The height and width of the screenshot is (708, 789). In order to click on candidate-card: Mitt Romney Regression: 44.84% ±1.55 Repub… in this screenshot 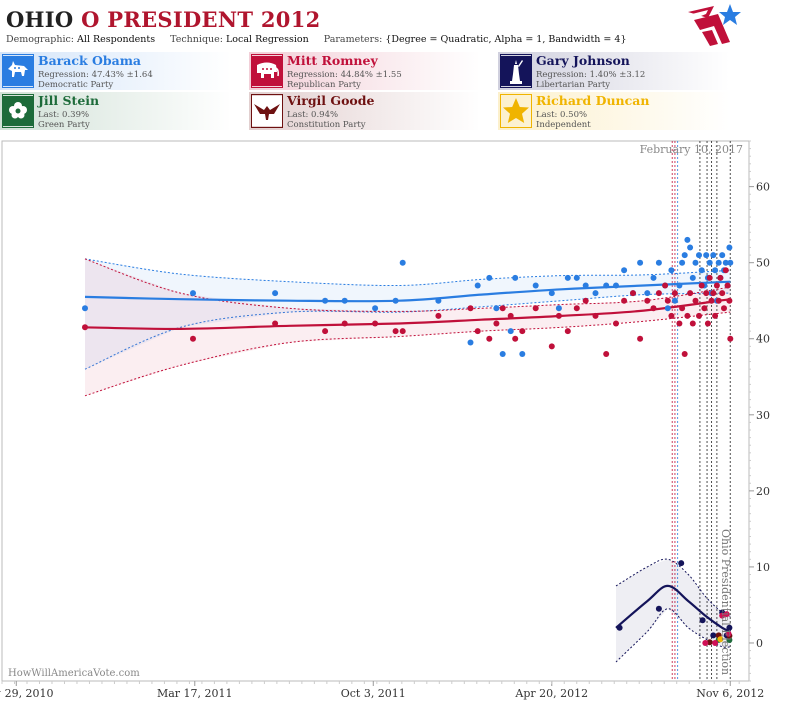, I will do `click(371, 71)`.